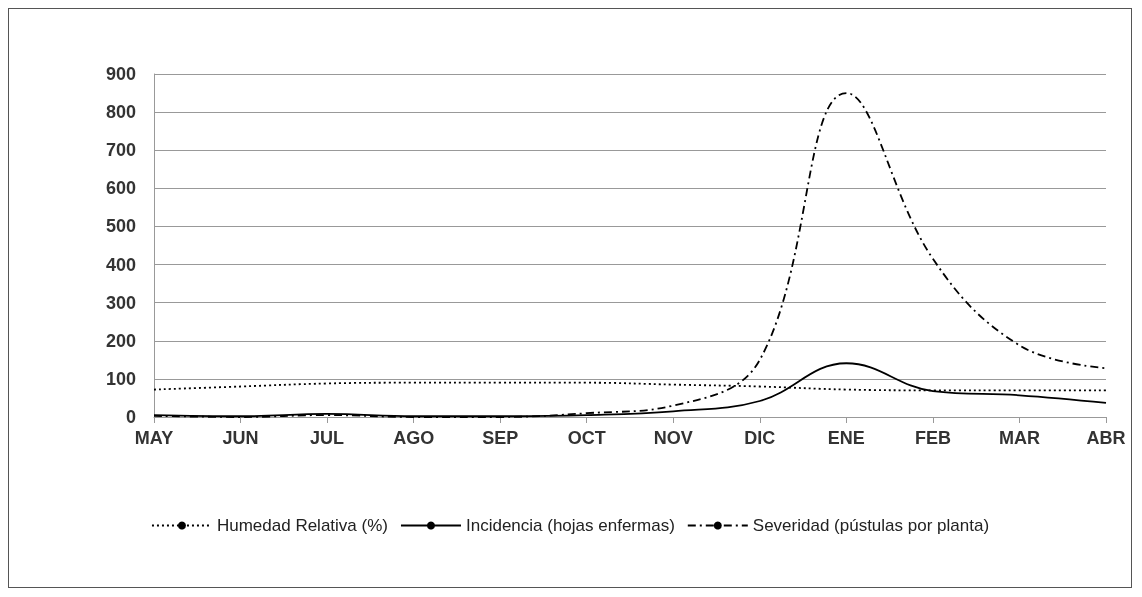 This screenshot has height=597, width=1142. What do you see at coordinates (500, 438) in the screenshot?
I see `x-tick-label: SEP` at bounding box center [500, 438].